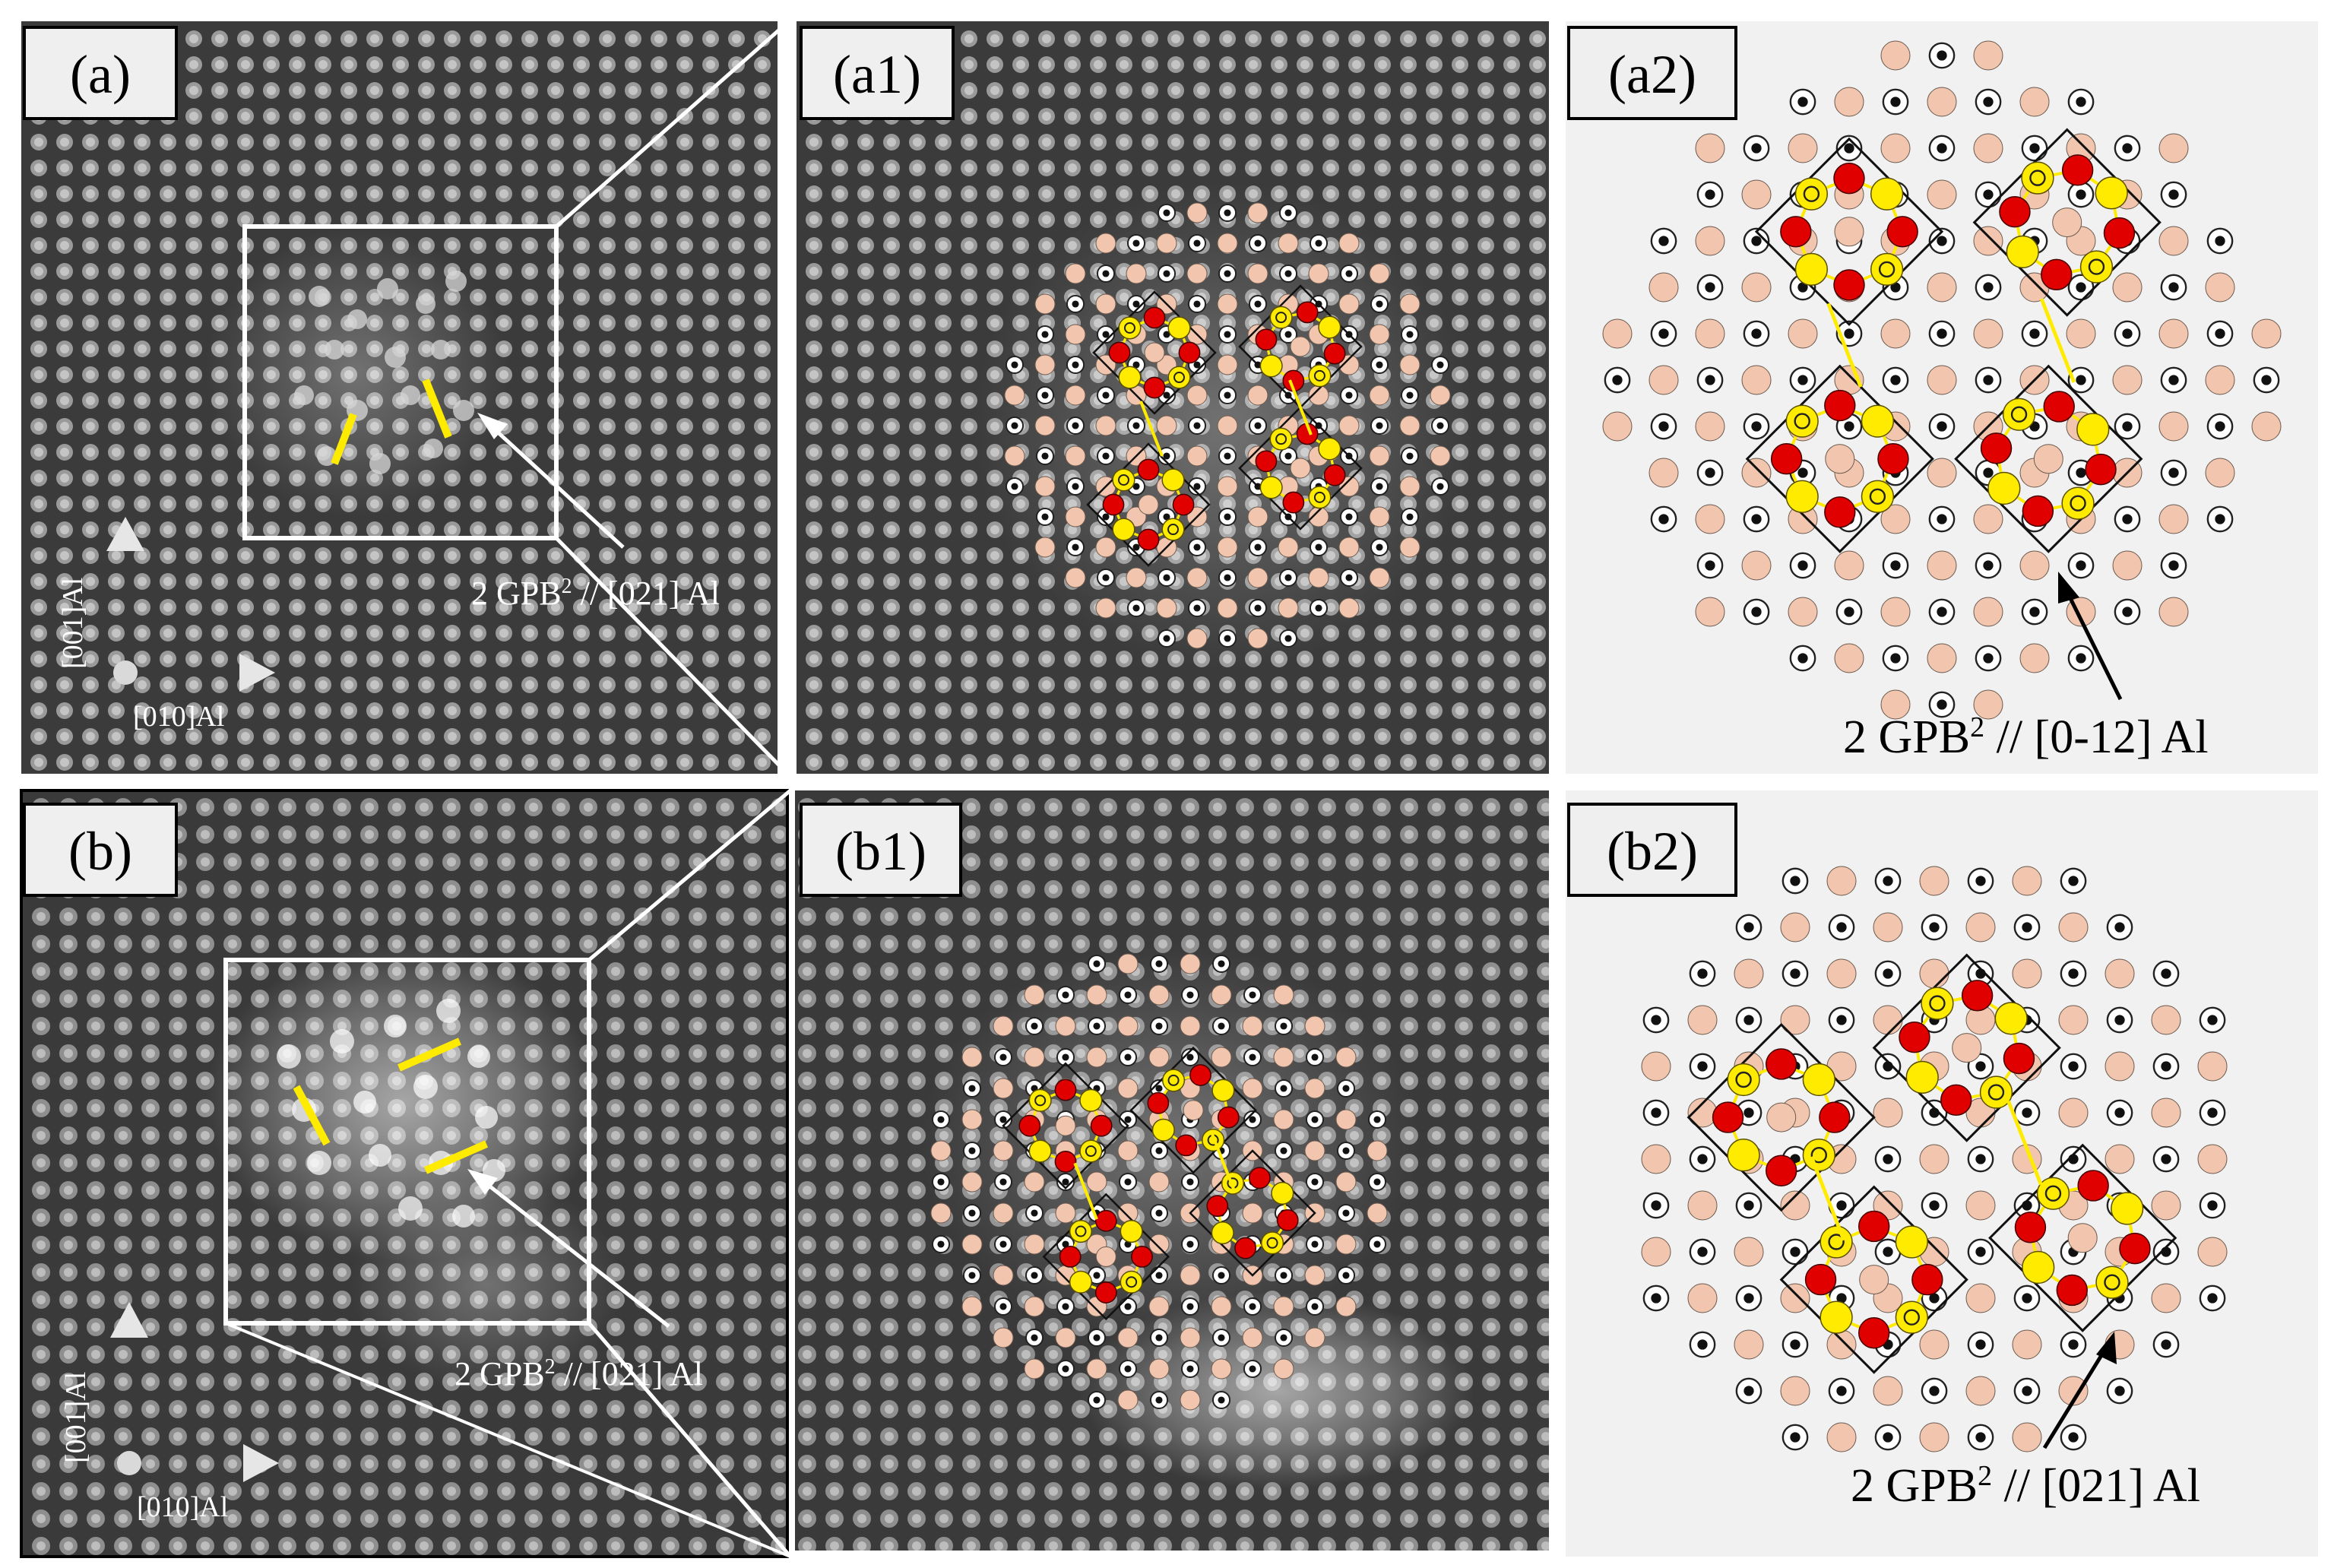 The width and height of the screenshot is (2331, 1568). What do you see at coordinates (100, 74) in the screenshot?
I see `panel-label-a: (a)` at bounding box center [100, 74].